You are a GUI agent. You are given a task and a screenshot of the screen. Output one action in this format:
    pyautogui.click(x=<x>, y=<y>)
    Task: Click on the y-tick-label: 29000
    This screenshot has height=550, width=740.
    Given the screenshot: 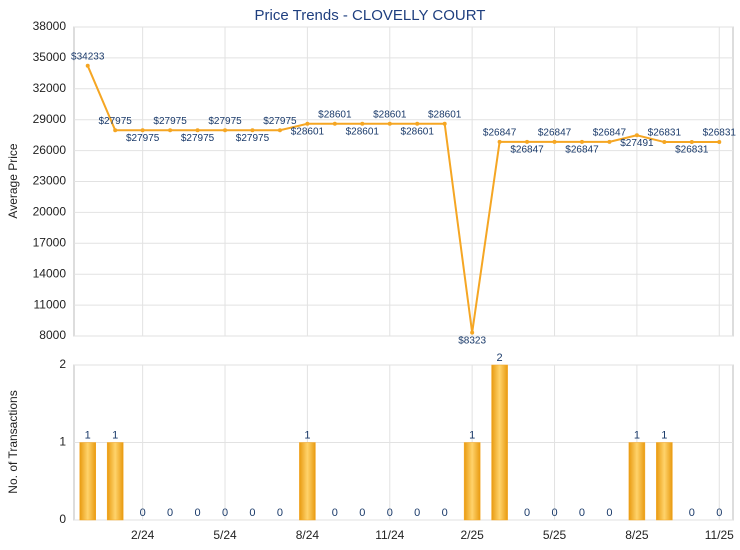 What is the action you would take?
    pyautogui.click(x=50, y=119)
    